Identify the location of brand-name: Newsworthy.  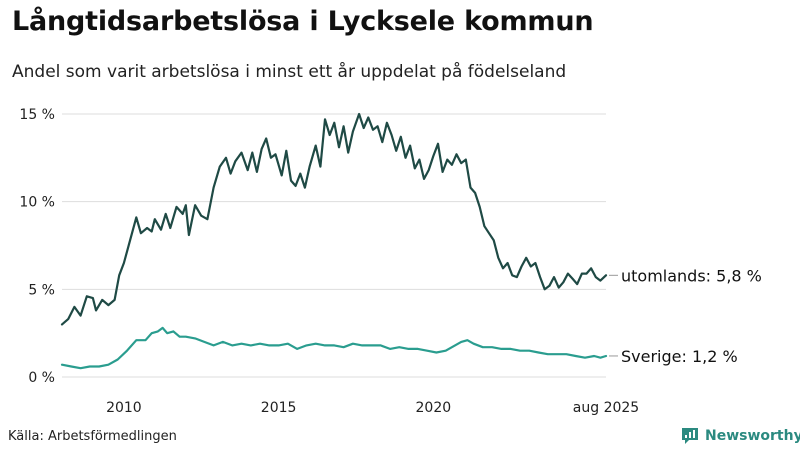
(752, 436).